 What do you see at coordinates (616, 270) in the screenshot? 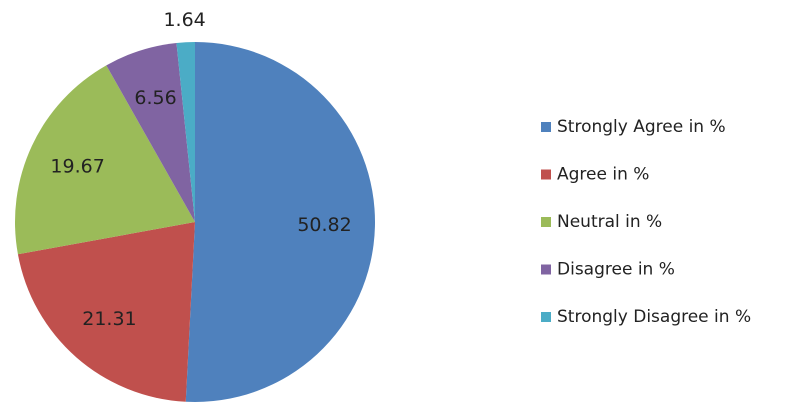
I see `legend-label: Disagree in %` at bounding box center [616, 270].